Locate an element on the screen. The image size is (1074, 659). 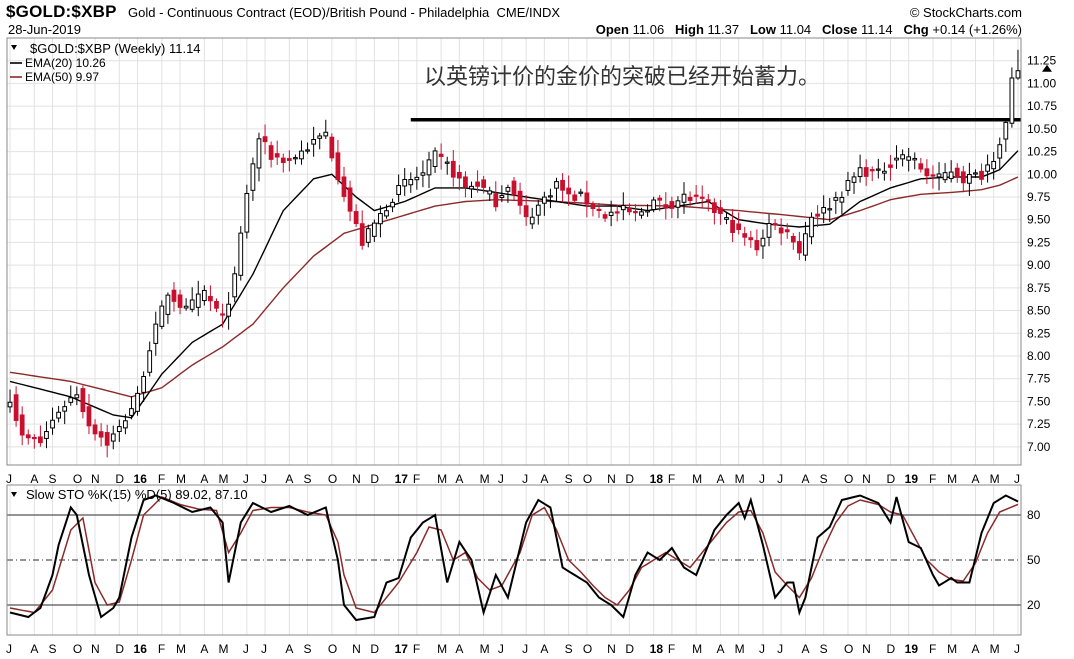
price-panel-title: $GOLD:$XBP (Weekly) 11.14 is located at coordinates (115, 48).